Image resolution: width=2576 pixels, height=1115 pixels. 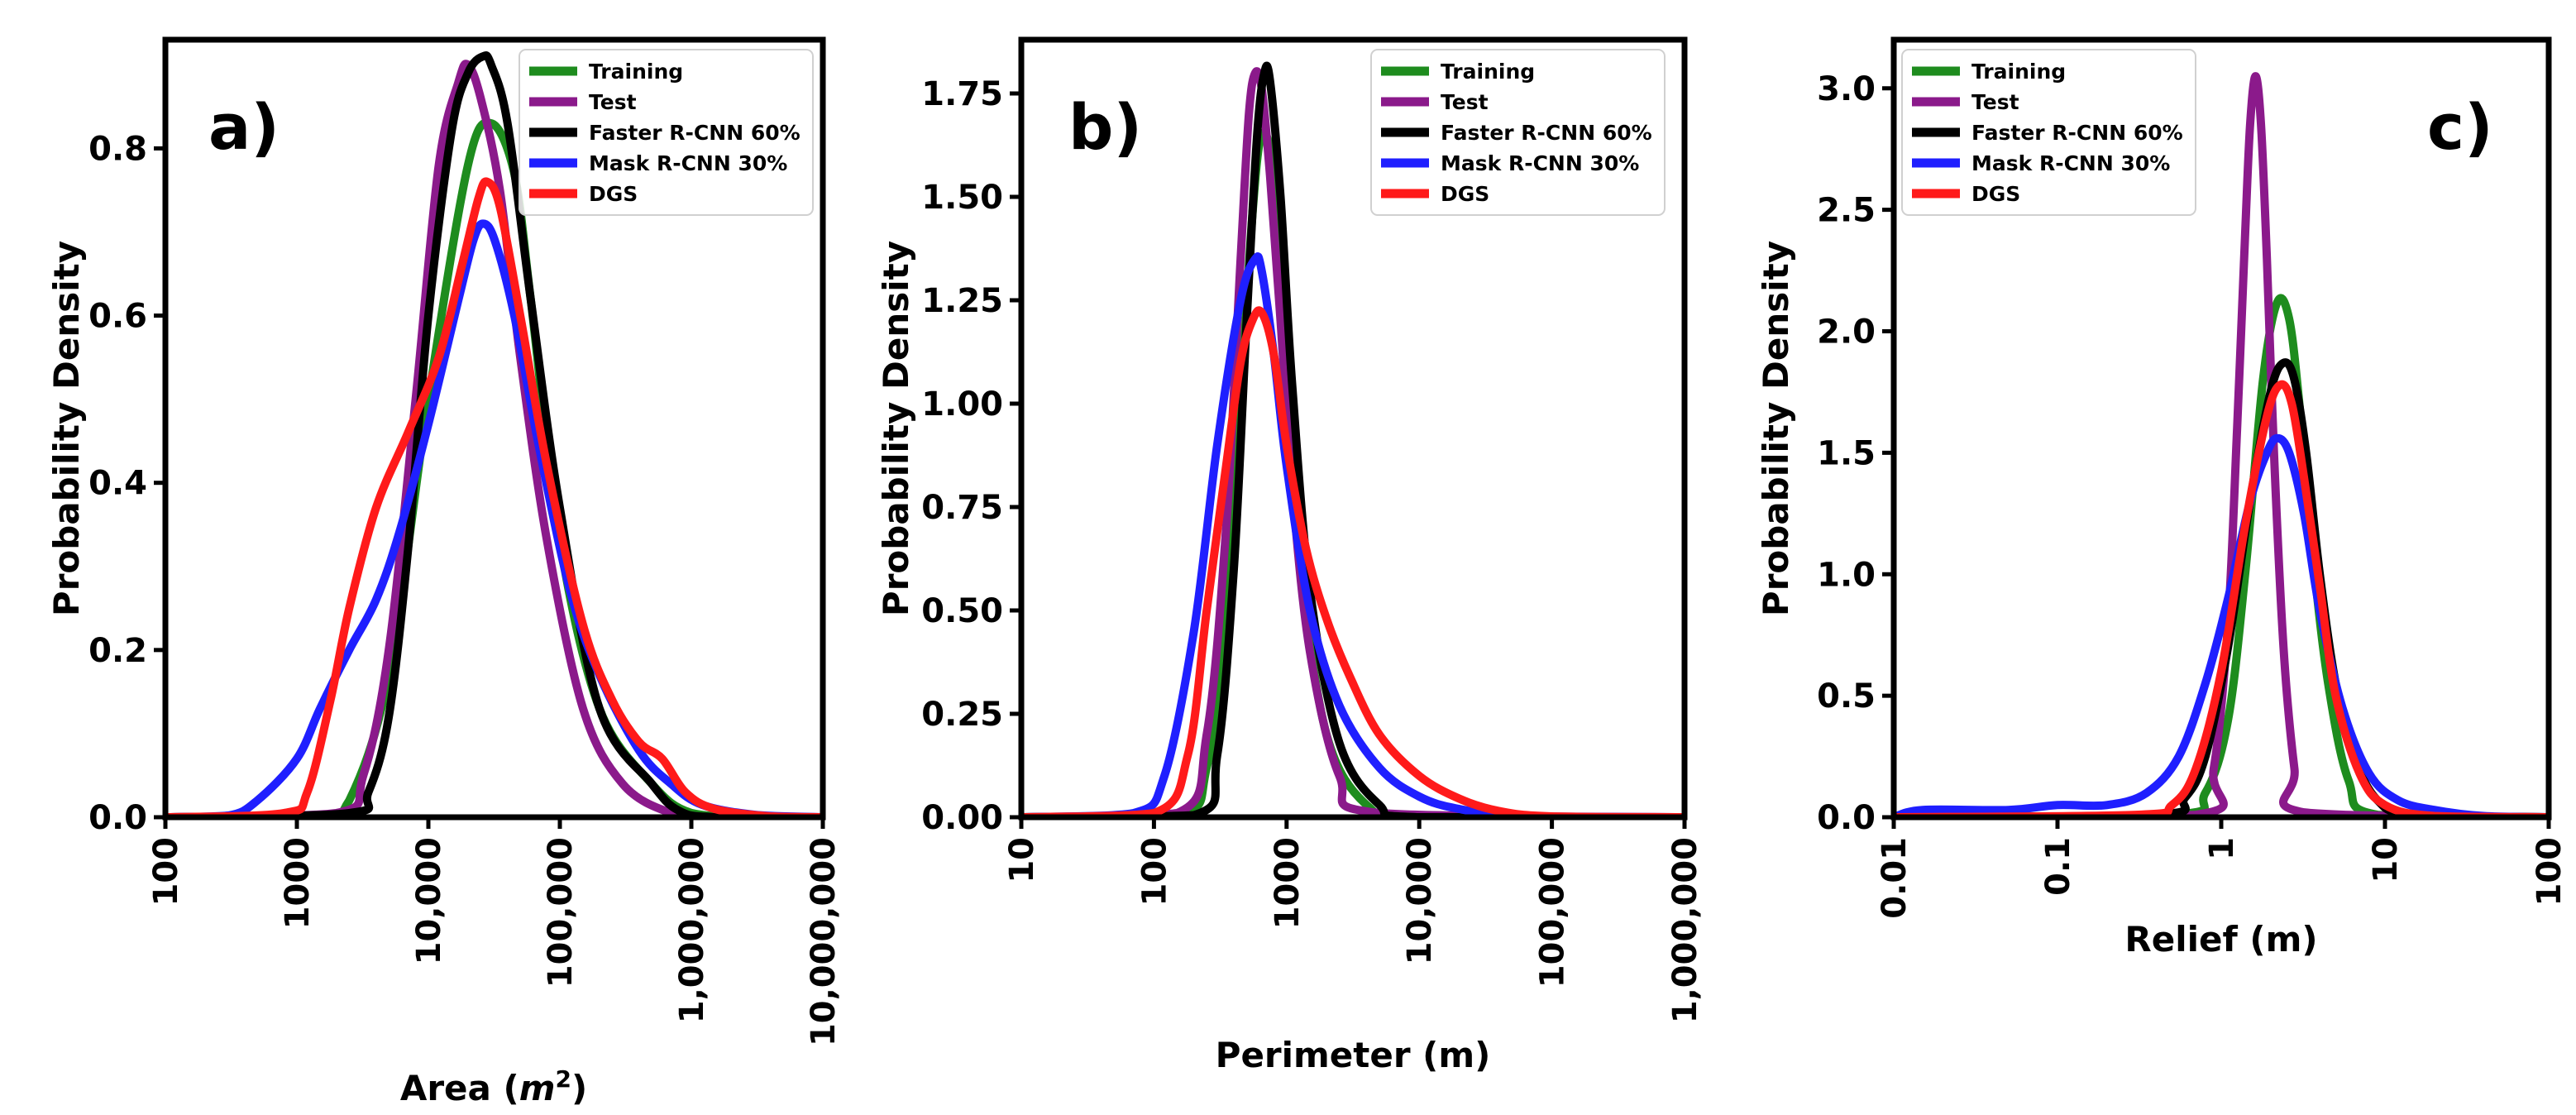 What do you see at coordinates (962, 198) in the screenshot?
I see `y-tick-label: 1.50` at bounding box center [962, 198].